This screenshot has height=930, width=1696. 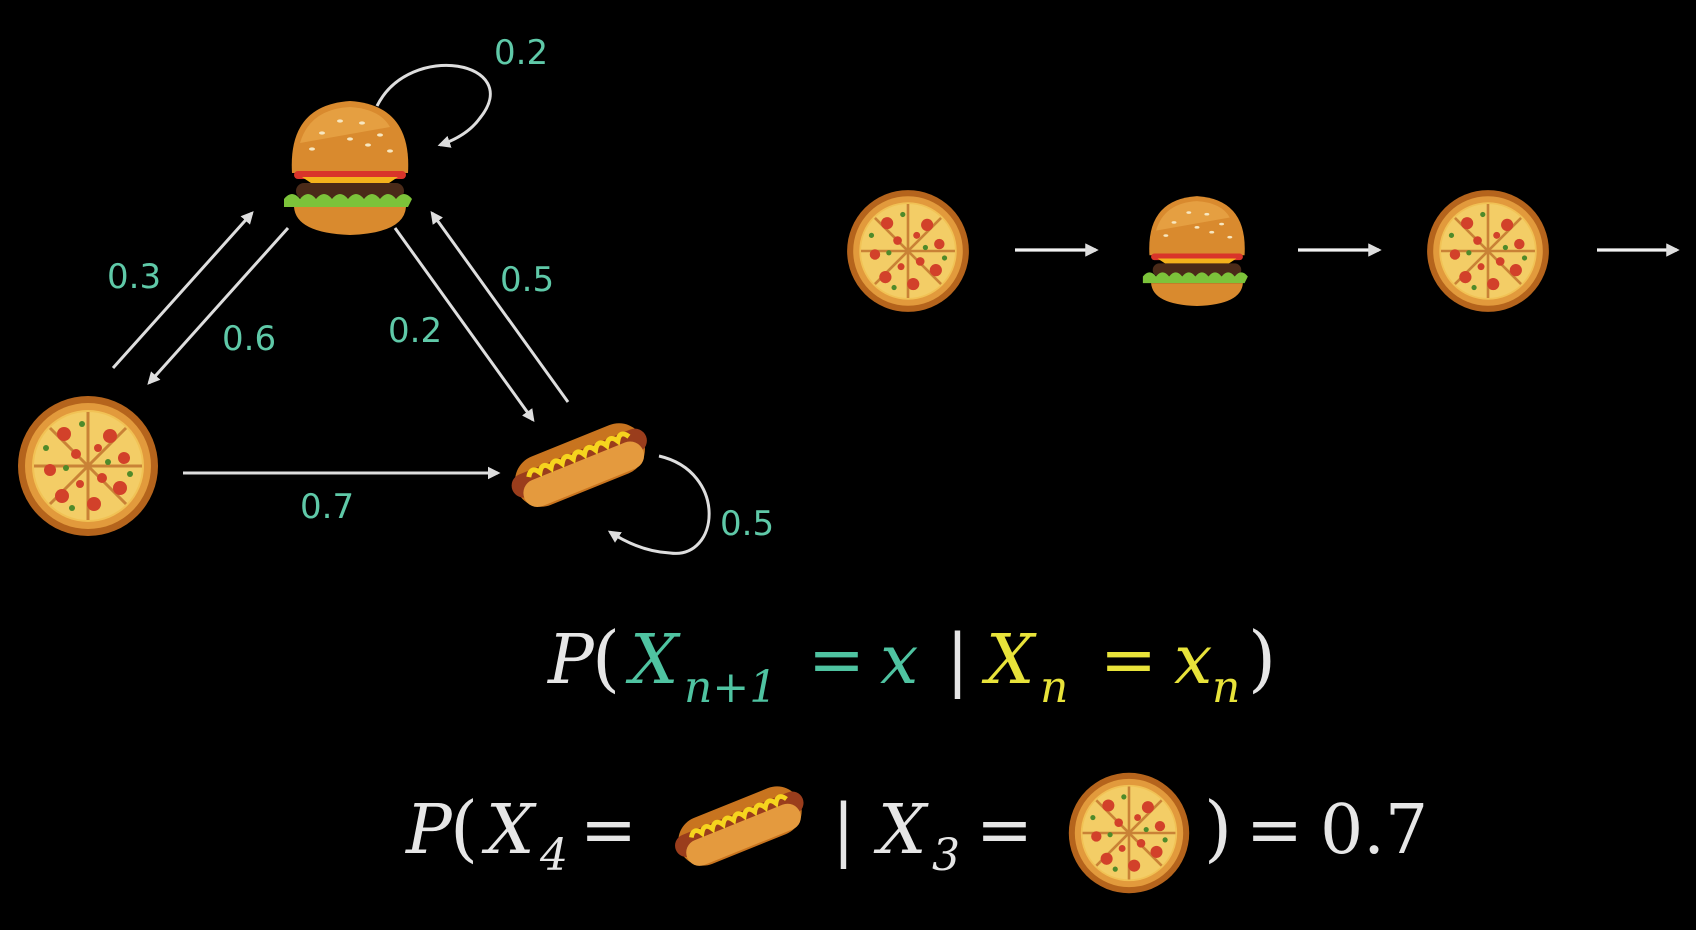 I want to click on arrow-pizza-to-burger, so click(x=182, y=290).